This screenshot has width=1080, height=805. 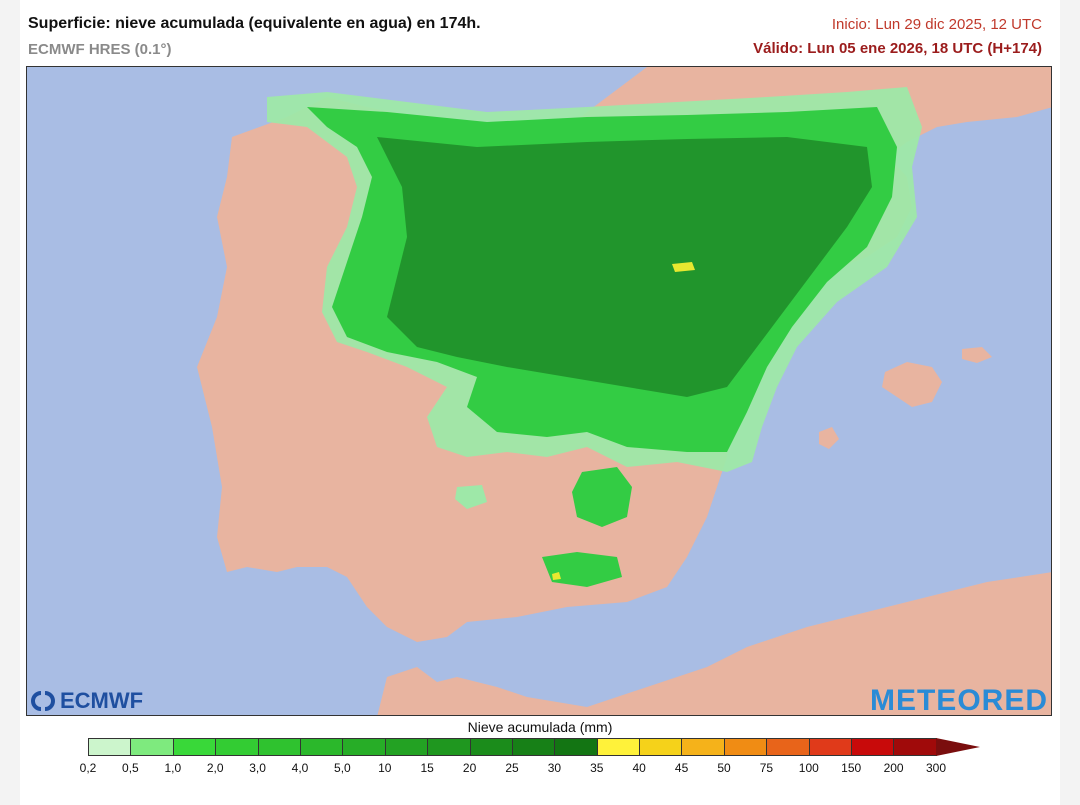 I want to click on legend-overflow-arrow, so click(x=957, y=747).